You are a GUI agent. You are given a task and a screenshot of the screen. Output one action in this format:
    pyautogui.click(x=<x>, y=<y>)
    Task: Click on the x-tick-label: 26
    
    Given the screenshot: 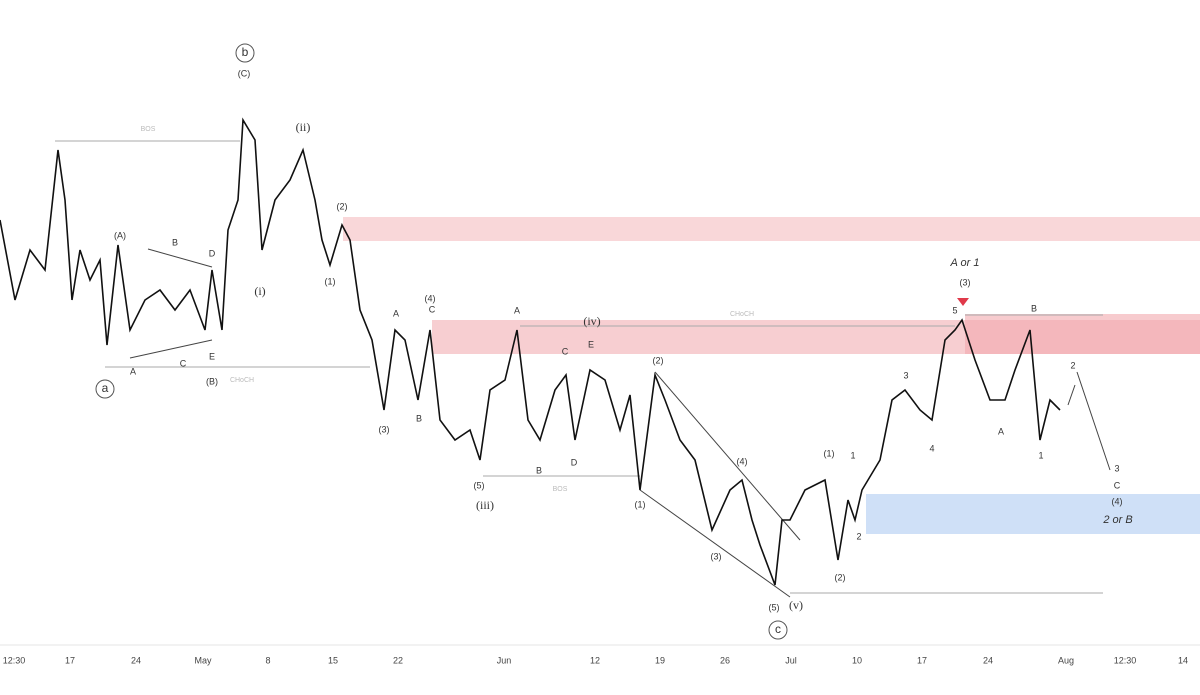 What is the action you would take?
    pyautogui.click(x=725, y=660)
    